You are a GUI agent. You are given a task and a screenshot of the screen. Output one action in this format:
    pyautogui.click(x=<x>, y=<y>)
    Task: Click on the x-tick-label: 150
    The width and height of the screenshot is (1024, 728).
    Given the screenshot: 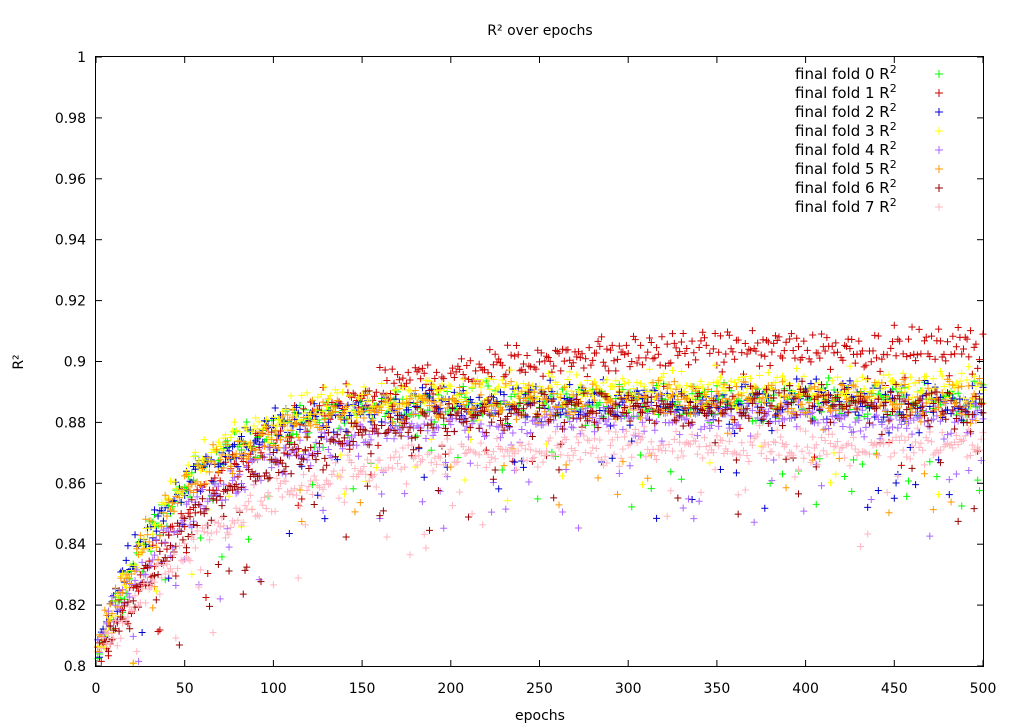 What is the action you would take?
    pyautogui.click(x=362, y=689)
    